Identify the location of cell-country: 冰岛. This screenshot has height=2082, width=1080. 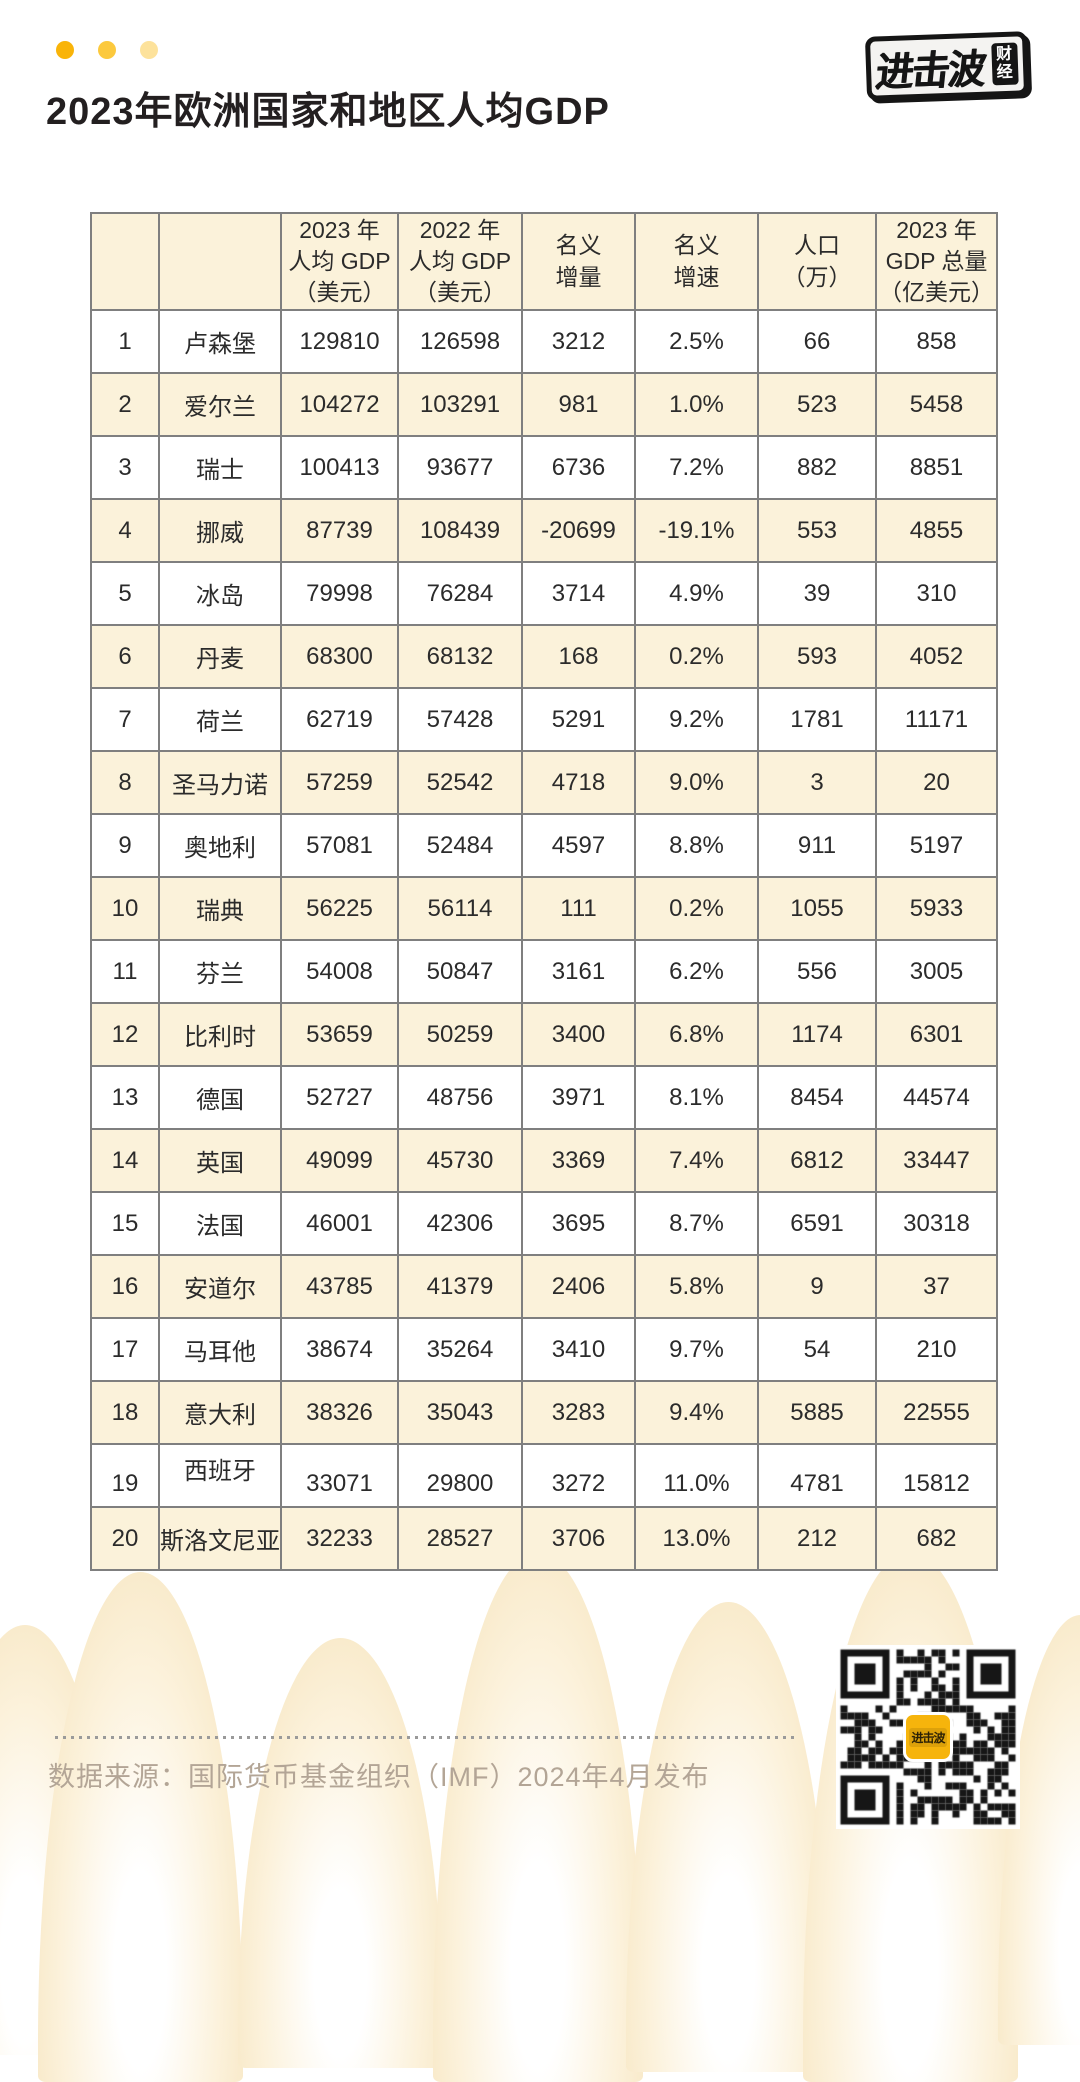
(220, 593).